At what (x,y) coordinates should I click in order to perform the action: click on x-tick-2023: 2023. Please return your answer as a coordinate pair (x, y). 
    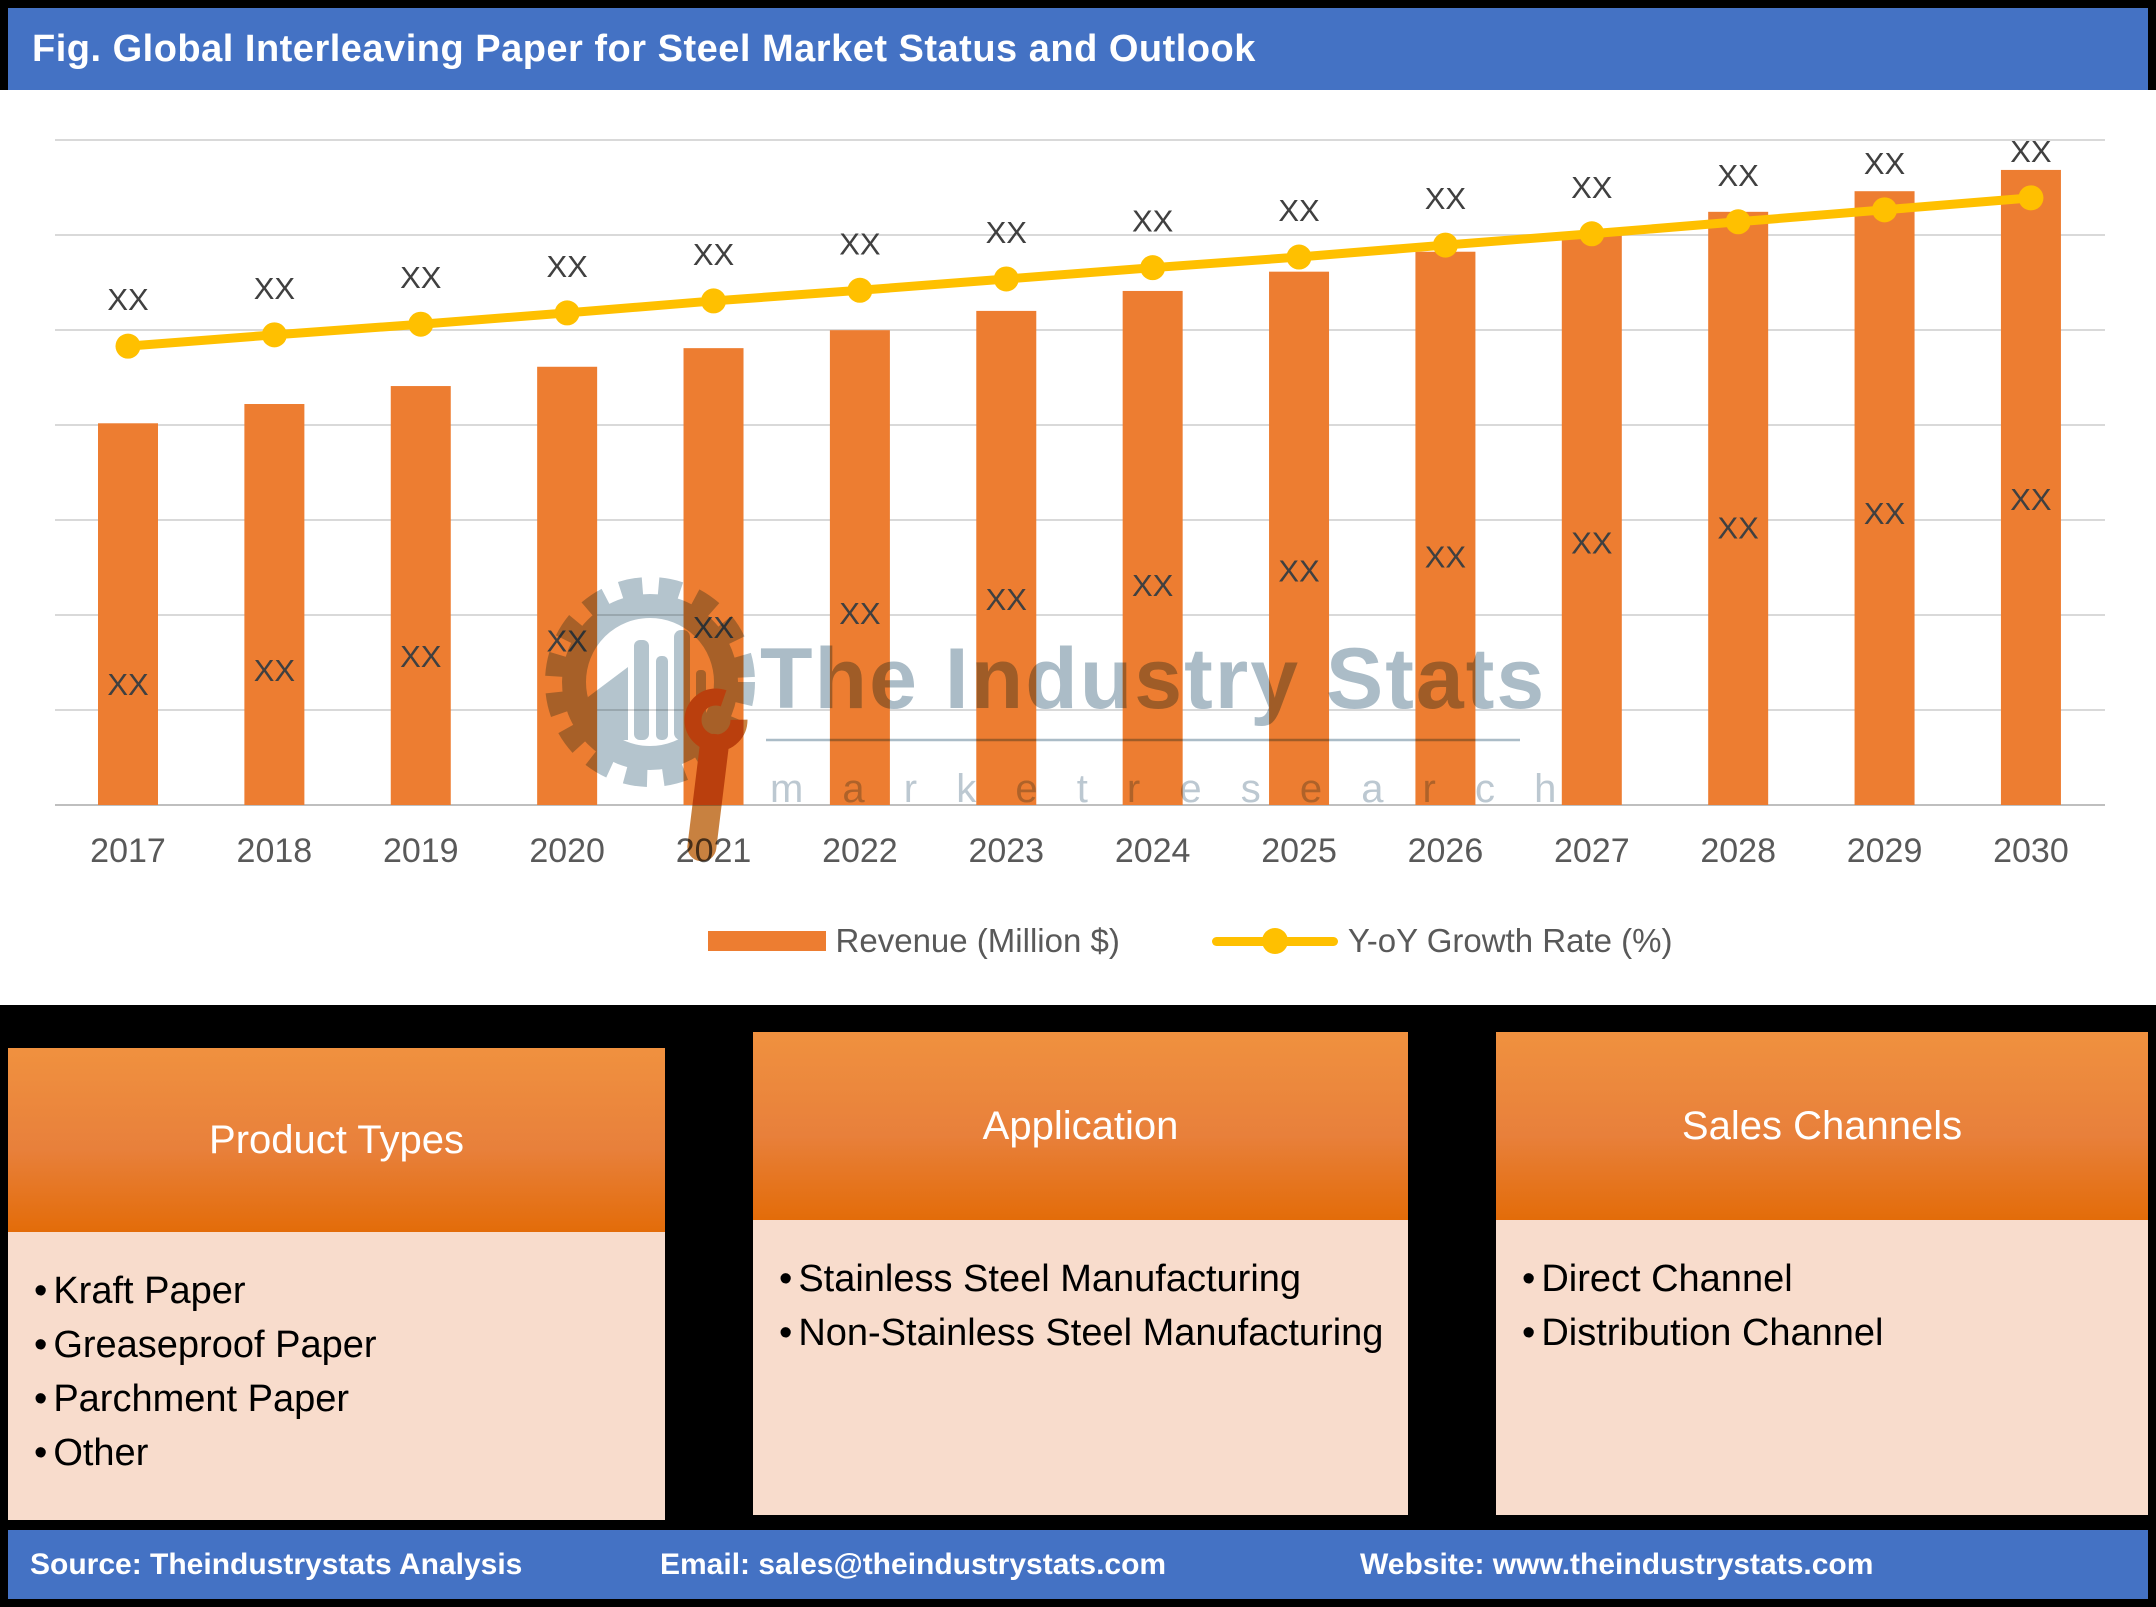
    Looking at the image, I should click on (1006, 851).